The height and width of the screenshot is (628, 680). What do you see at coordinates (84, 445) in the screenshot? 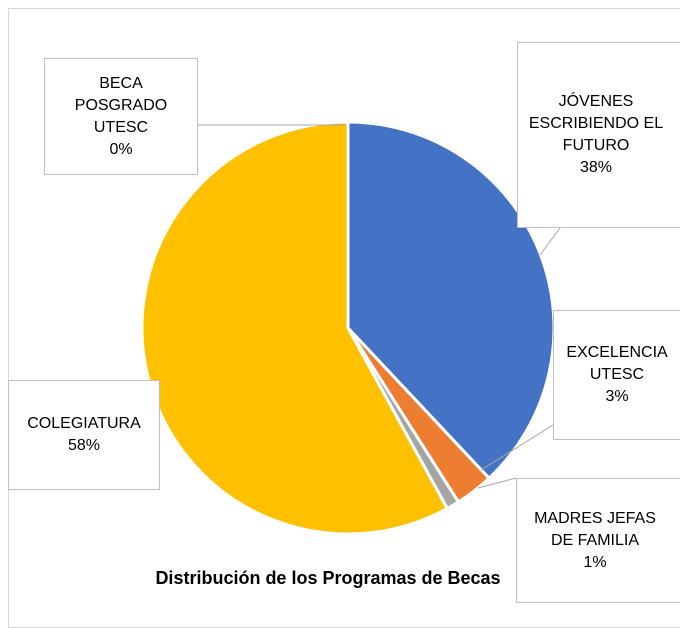
I see `value-label: 58%` at bounding box center [84, 445].